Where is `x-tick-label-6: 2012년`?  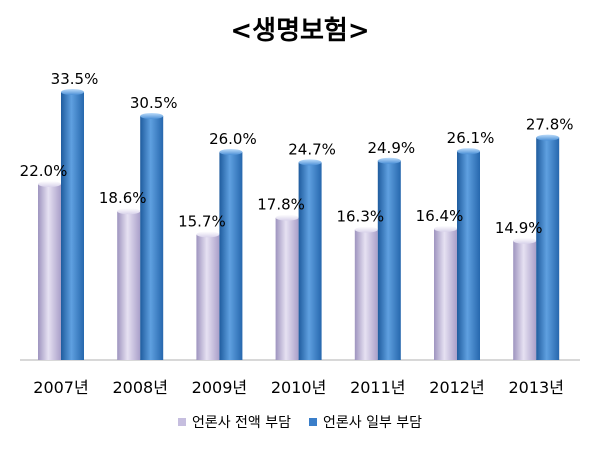 x-tick-label-6: 2012년 is located at coordinates (456, 387).